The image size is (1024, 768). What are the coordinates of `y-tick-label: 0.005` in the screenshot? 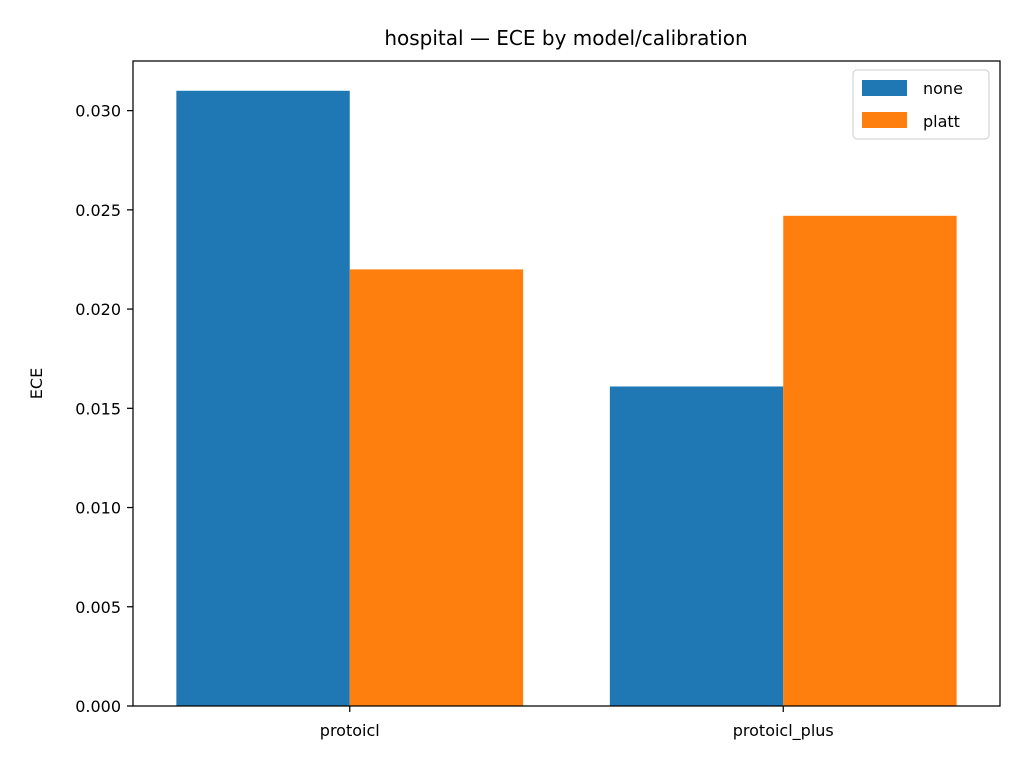 It's located at (98, 607).